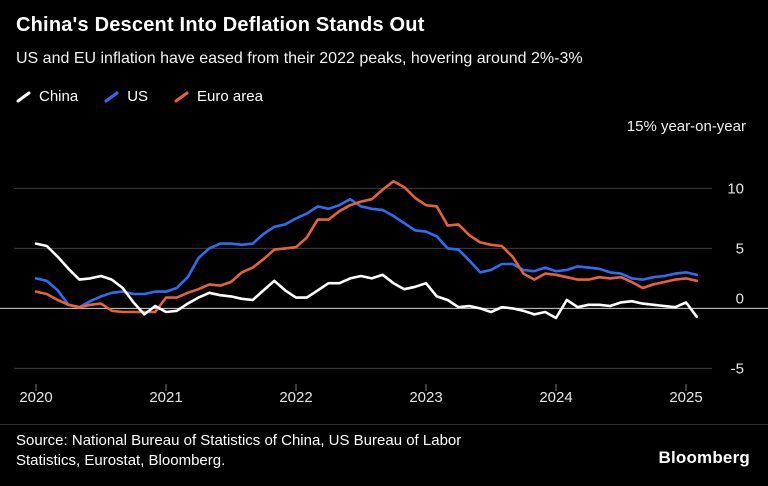  I want to click on legend-item-china: China, so click(47, 96).